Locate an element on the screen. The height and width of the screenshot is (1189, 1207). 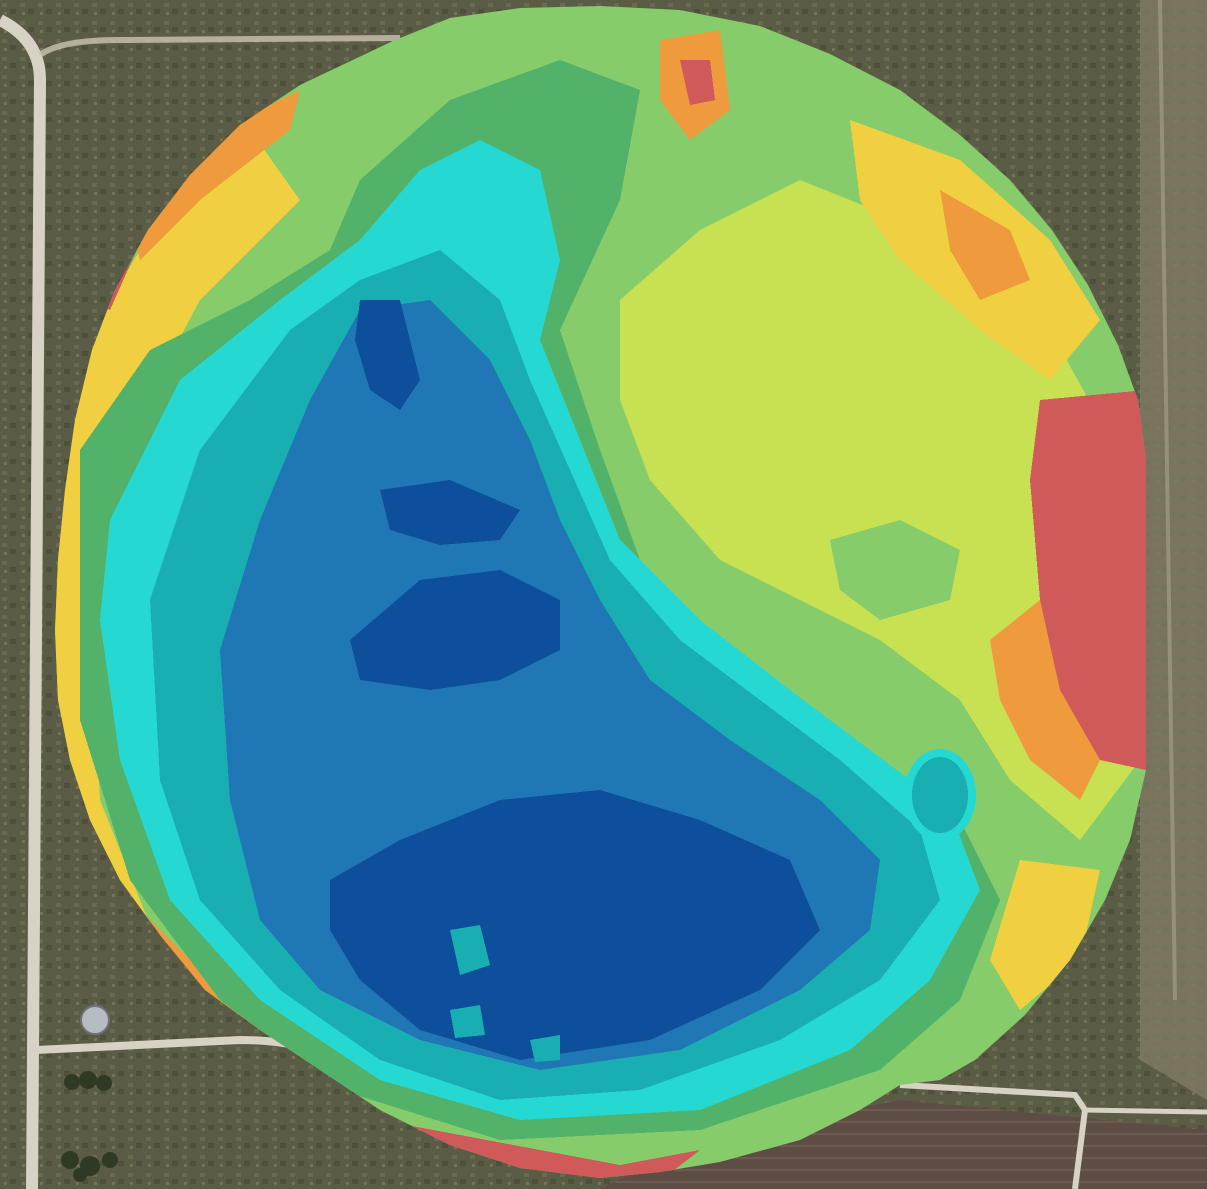
plowed-field is located at coordinates (903, 1144).